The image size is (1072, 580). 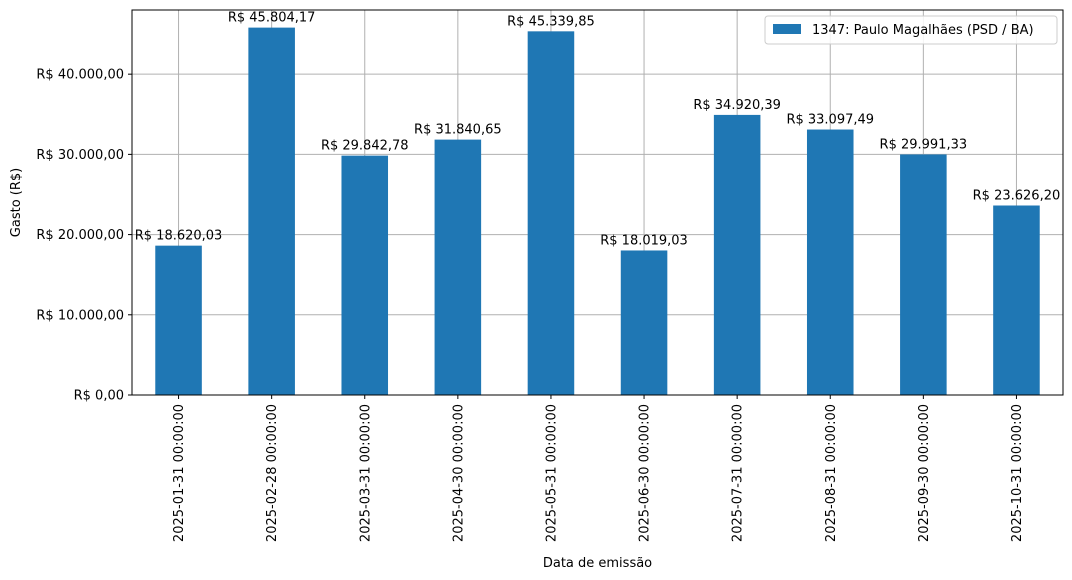 What do you see at coordinates (1017, 473) in the screenshot?
I see `x-tick-label: 2025-10-31 00:00:00` at bounding box center [1017, 473].